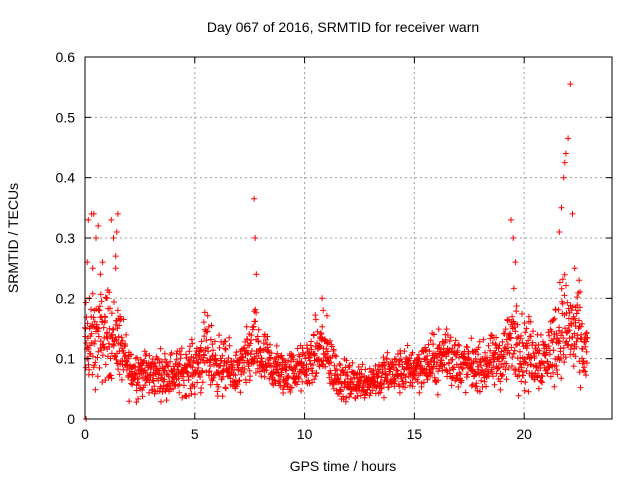  What do you see at coordinates (195, 434) in the screenshot?
I see `x-tick-label: 5` at bounding box center [195, 434].